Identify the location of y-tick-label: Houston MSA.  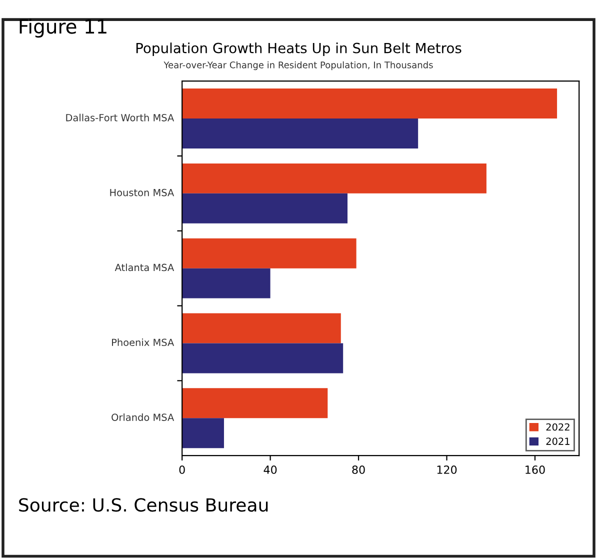
(142, 192).